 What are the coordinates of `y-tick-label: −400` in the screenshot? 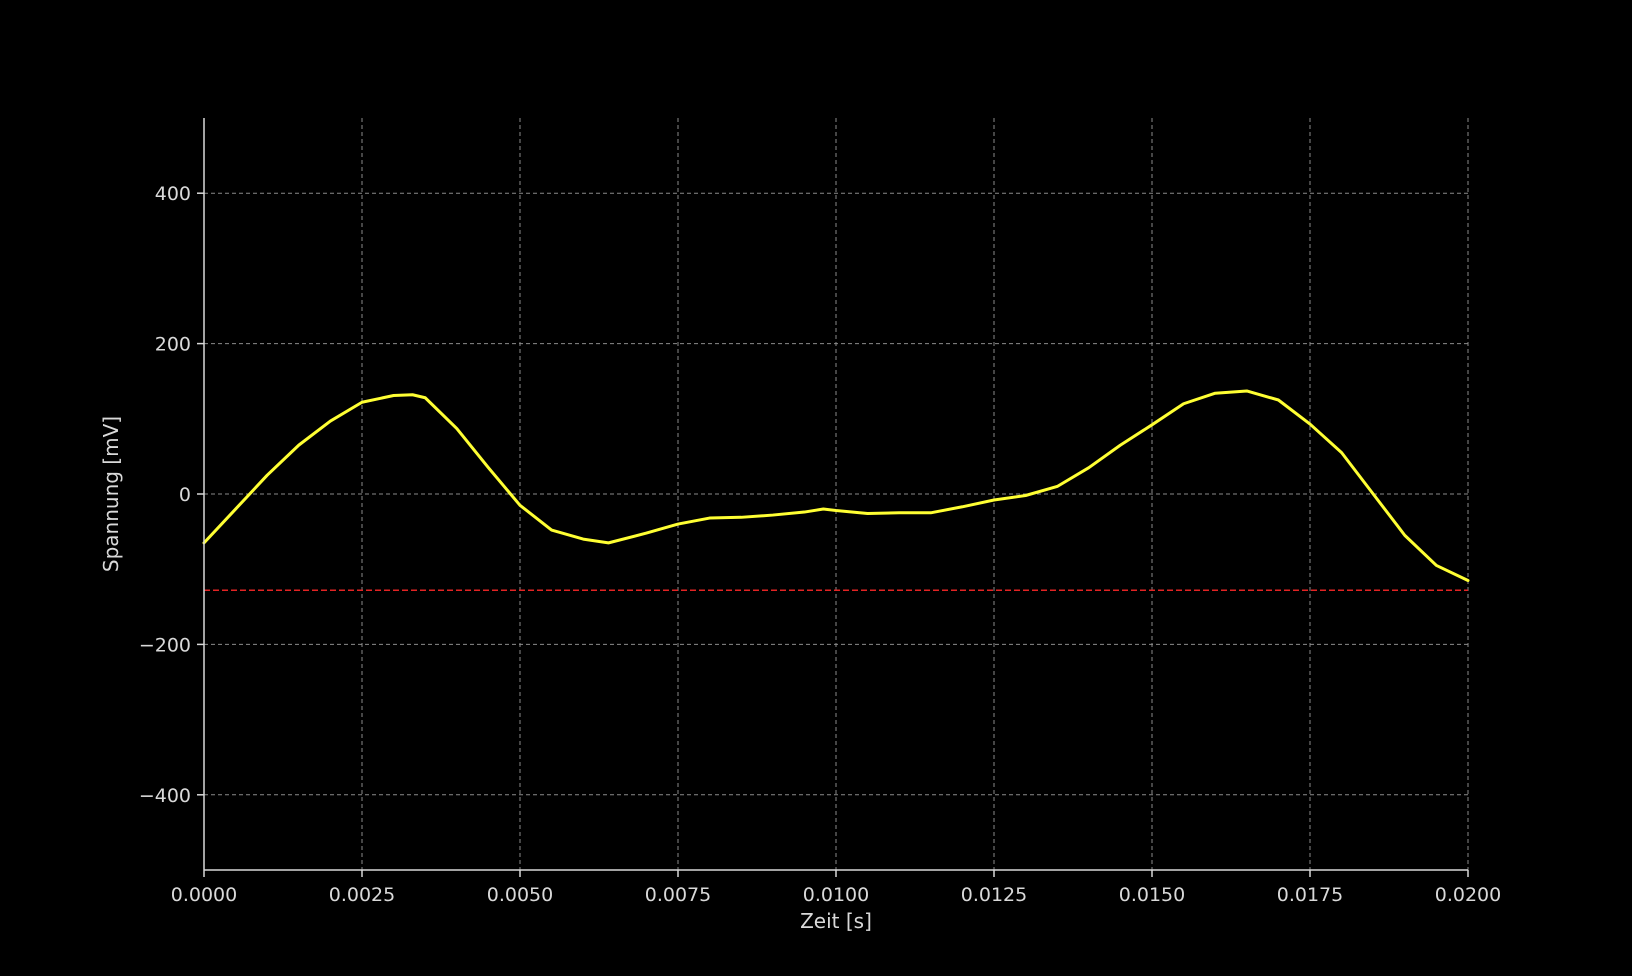 It's located at (165, 796).